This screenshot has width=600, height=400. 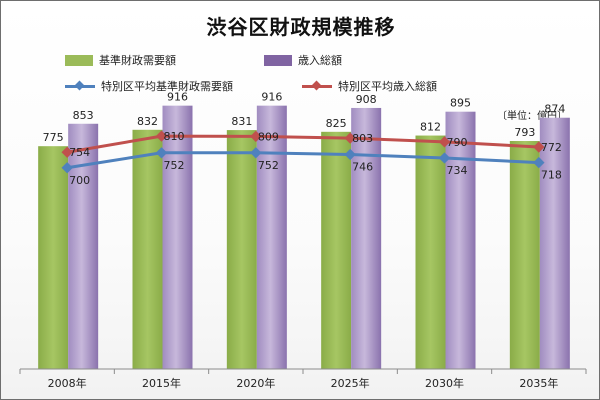 I want to click on line-avg-basic, so click(x=302, y=160).